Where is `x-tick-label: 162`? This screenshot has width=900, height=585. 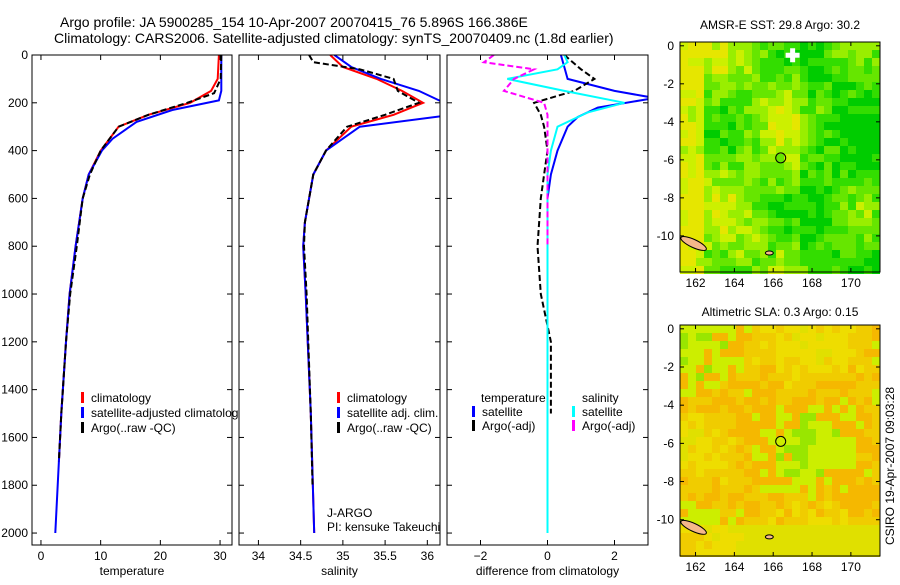 x-tick-label: 162 is located at coordinates (696, 283).